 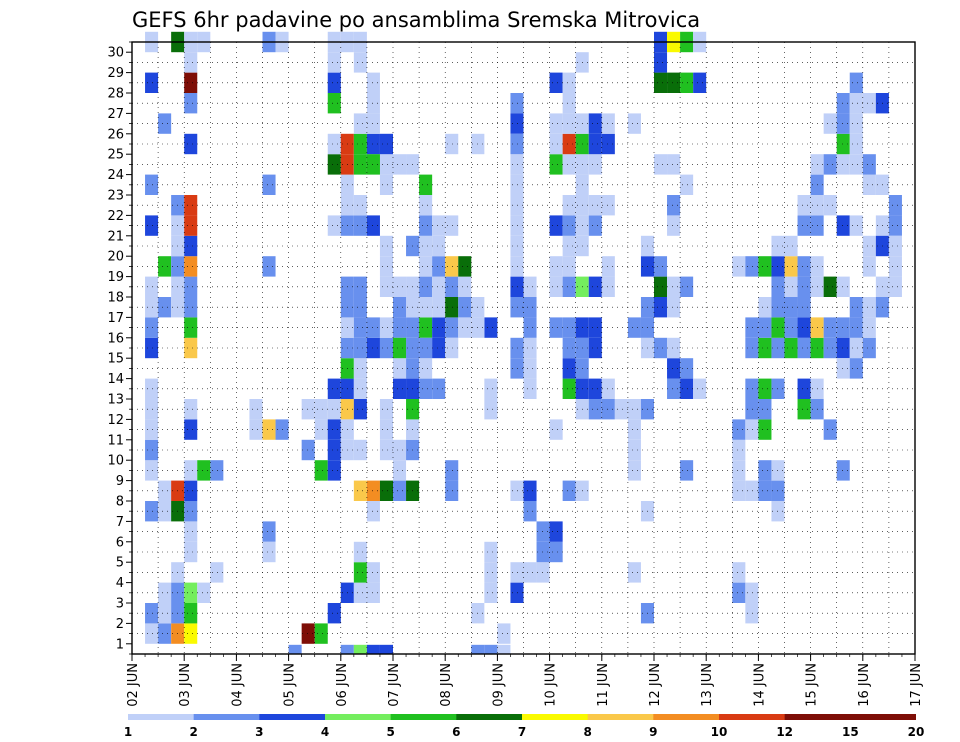 What do you see at coordinates (115, 318) in the screenshot?
I see `y-tick-label: 17` at bounding box center [115, 318].